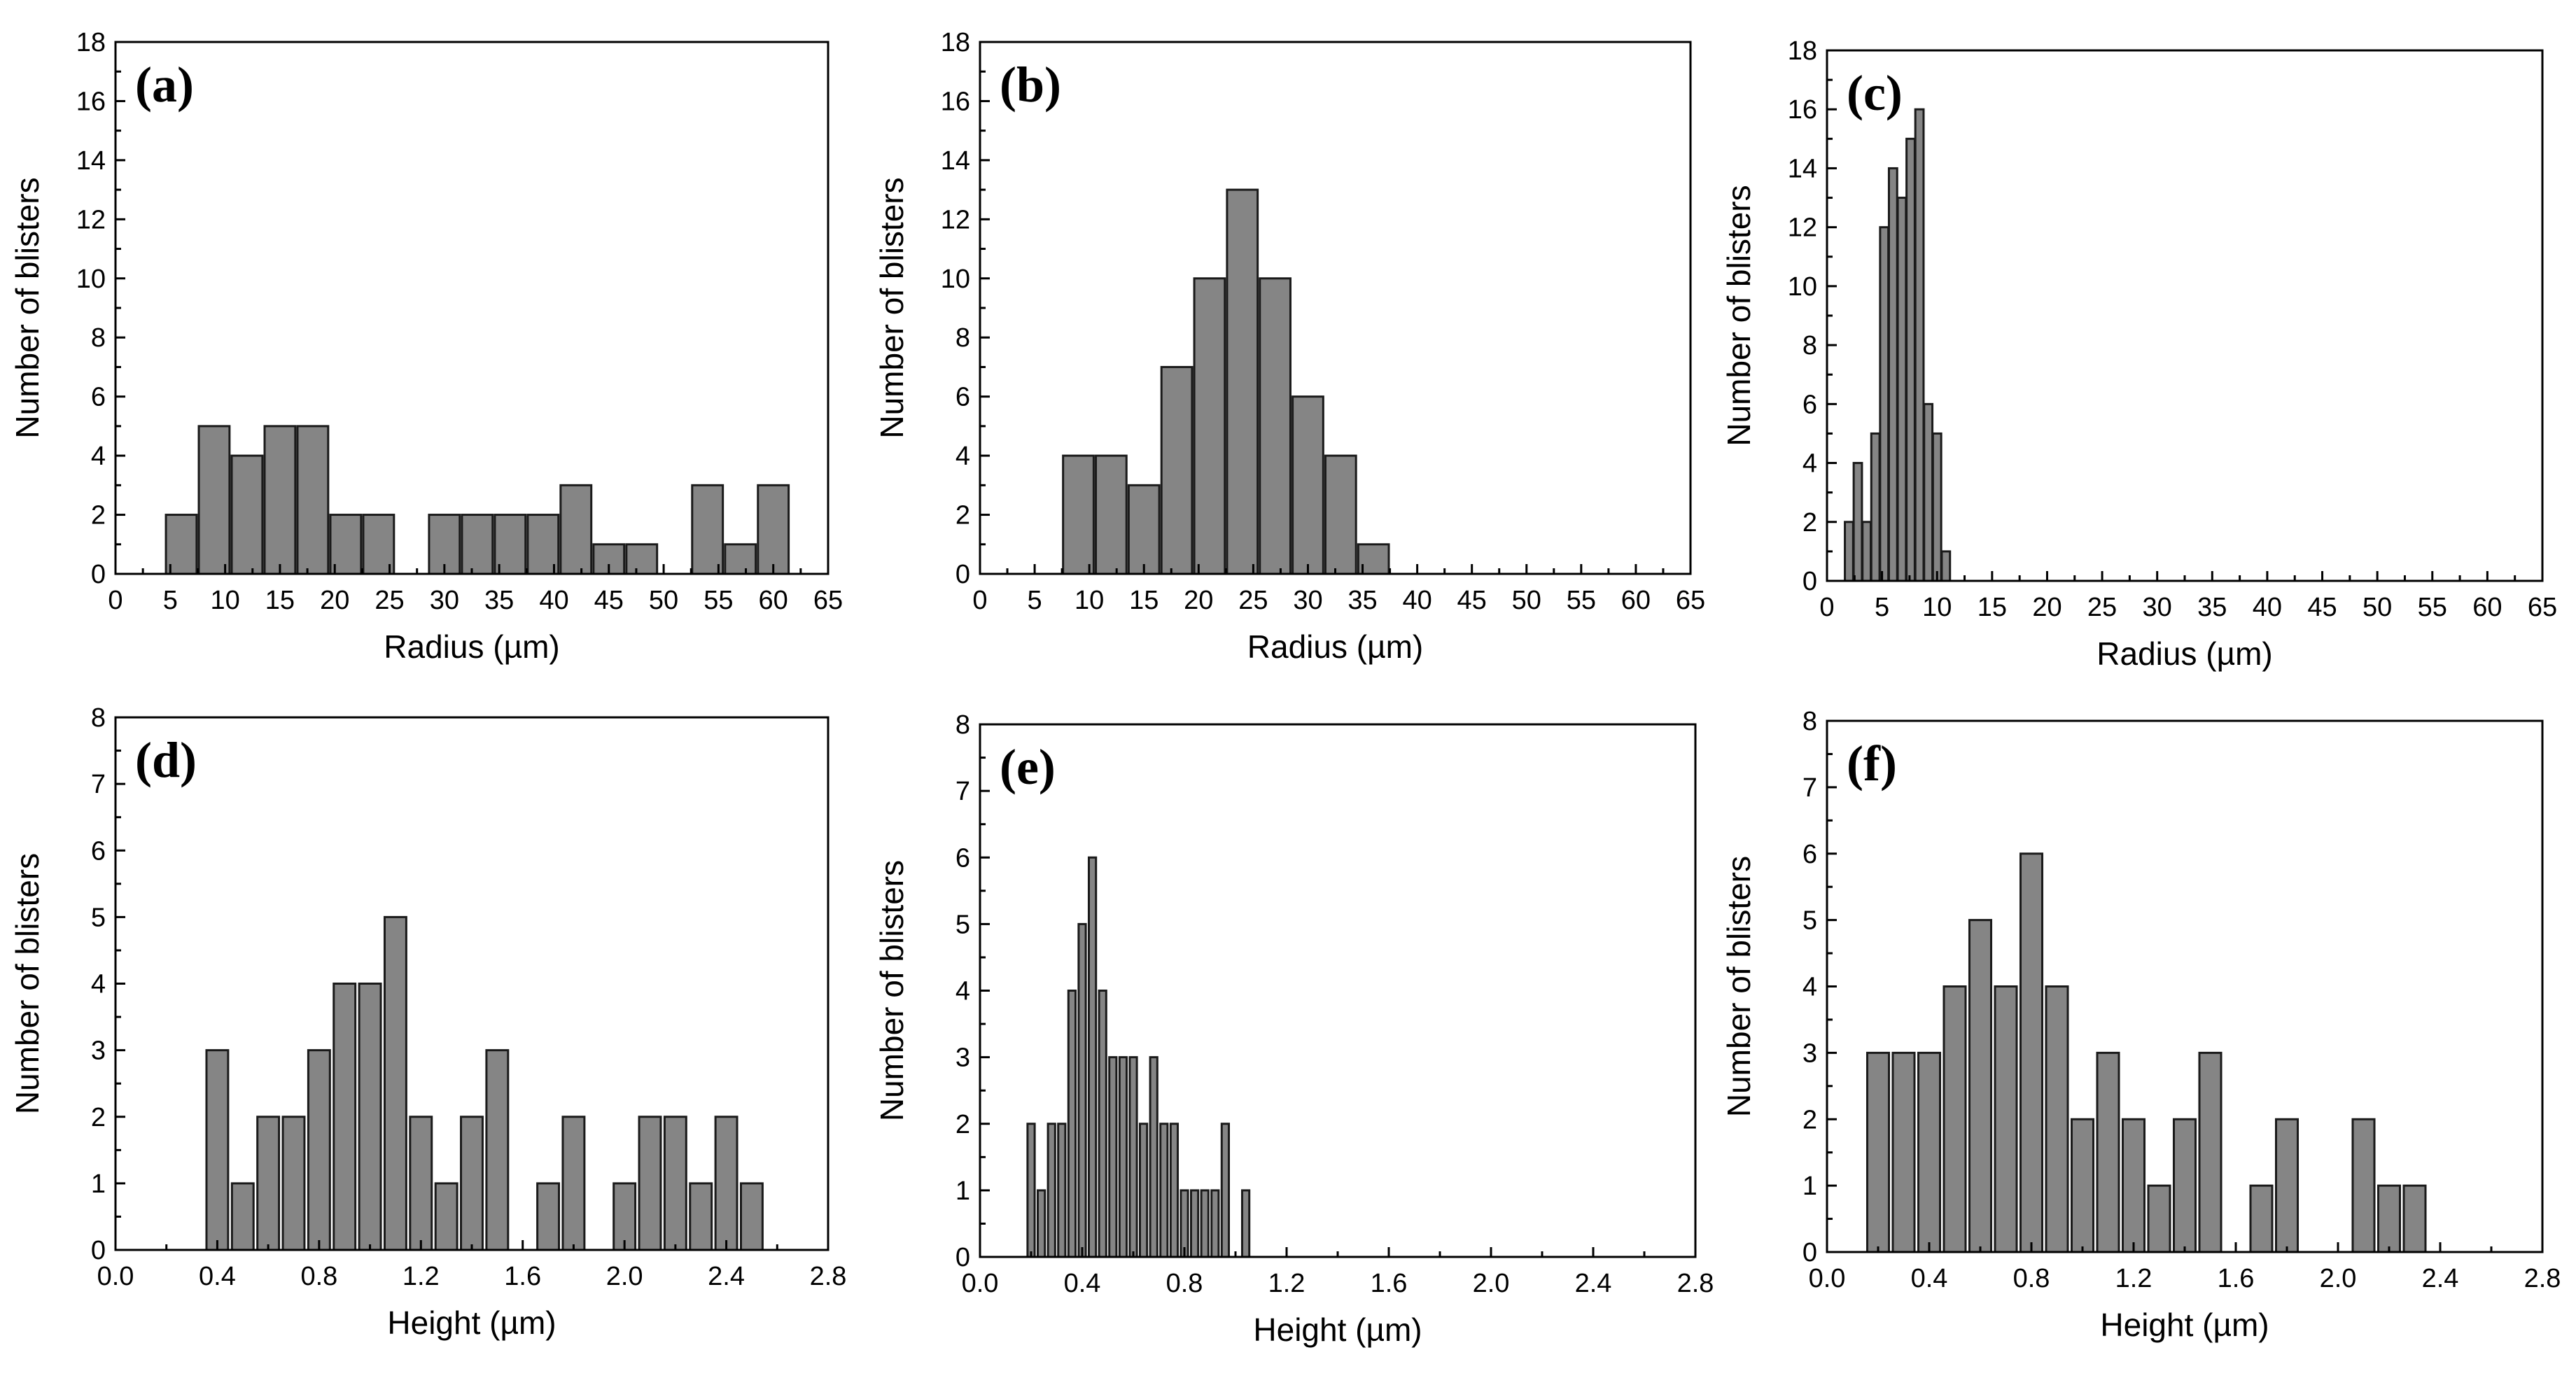  I want to click on y-tick-label: 7, so click(962, 791).